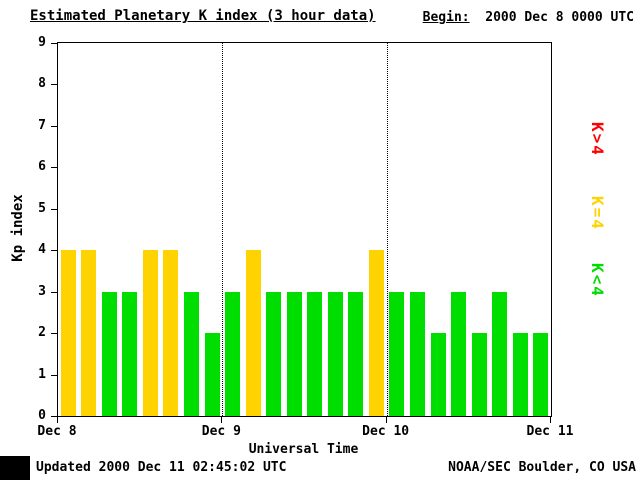 This screenshot has width=640, height=480. What do you see at coordinates (42, 291) in the screenshot?
I see `y-axis-tick-label: 3` at bounding box center [42, 291].